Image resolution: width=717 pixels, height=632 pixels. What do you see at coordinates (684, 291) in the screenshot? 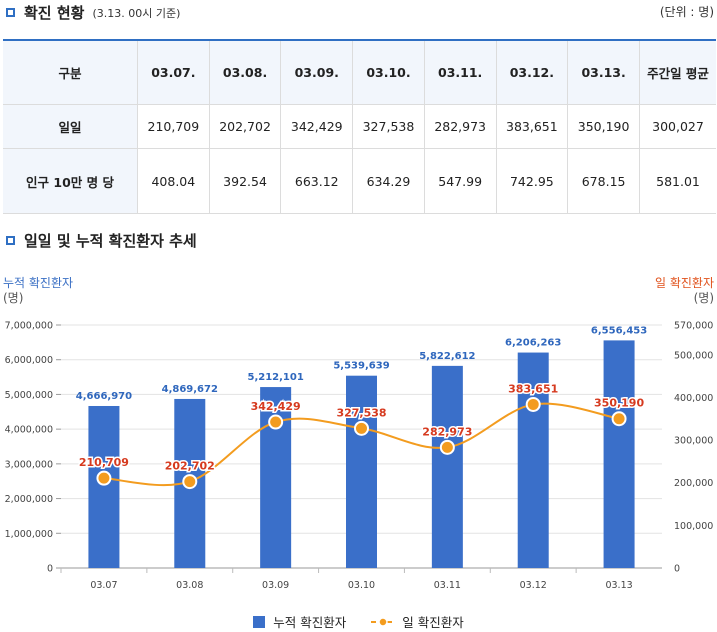
I see `right-axis-title: 일 확진환자 (명)` at bounding box center [684, 291].